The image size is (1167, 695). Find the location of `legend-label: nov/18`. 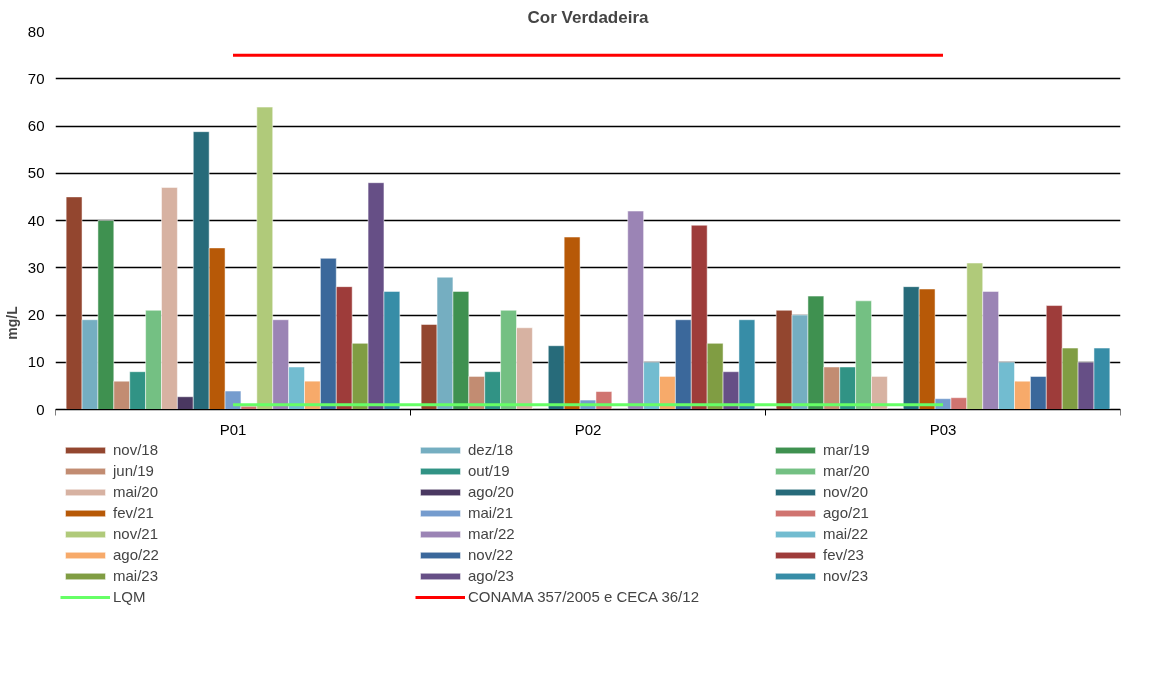

legend-label: nov/18 is located at coordinates (136, 449).